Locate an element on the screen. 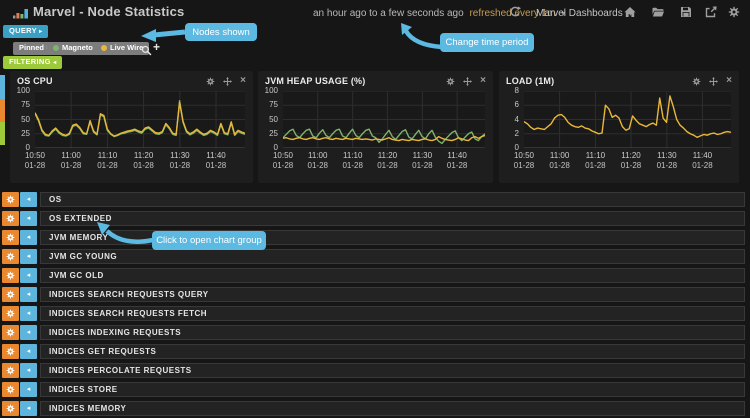 This screenshot has width=750, height=418. node-tag-live-wire: Live Wire is located at coordinates (122, 48).